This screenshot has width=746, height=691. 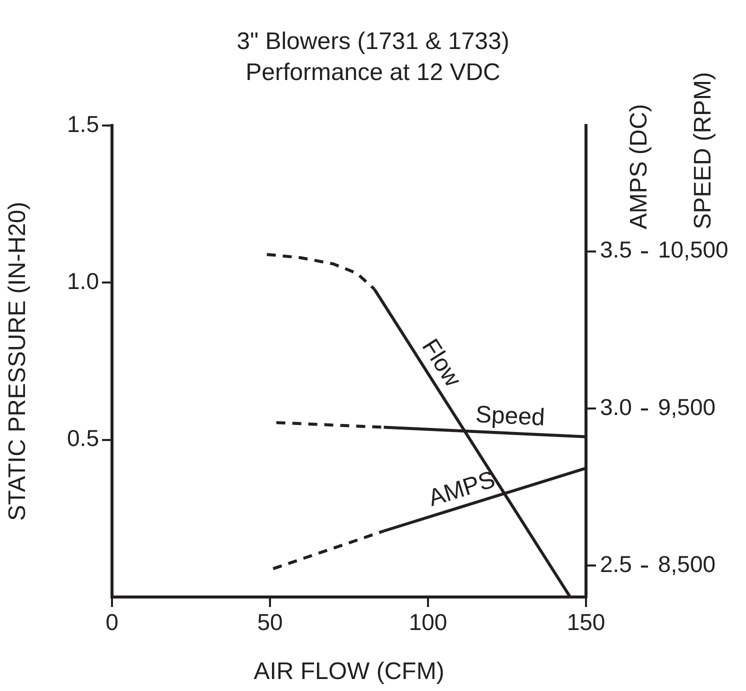 What do you see at coordinates (616, 407) in the screenshot?
I see `y2-tick-label: 3.0` at bounding box center [616, 407].